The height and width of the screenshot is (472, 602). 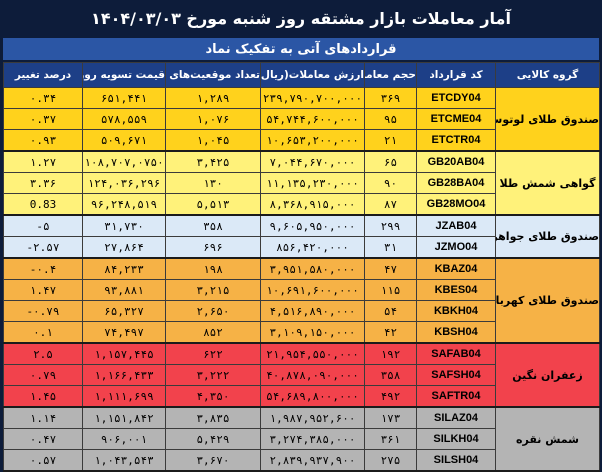 What do you see at coordinates (390, 98) in the screenshot?
I see `trade-volume-cell: ۳۶۹` at bounding box center [390, 98].